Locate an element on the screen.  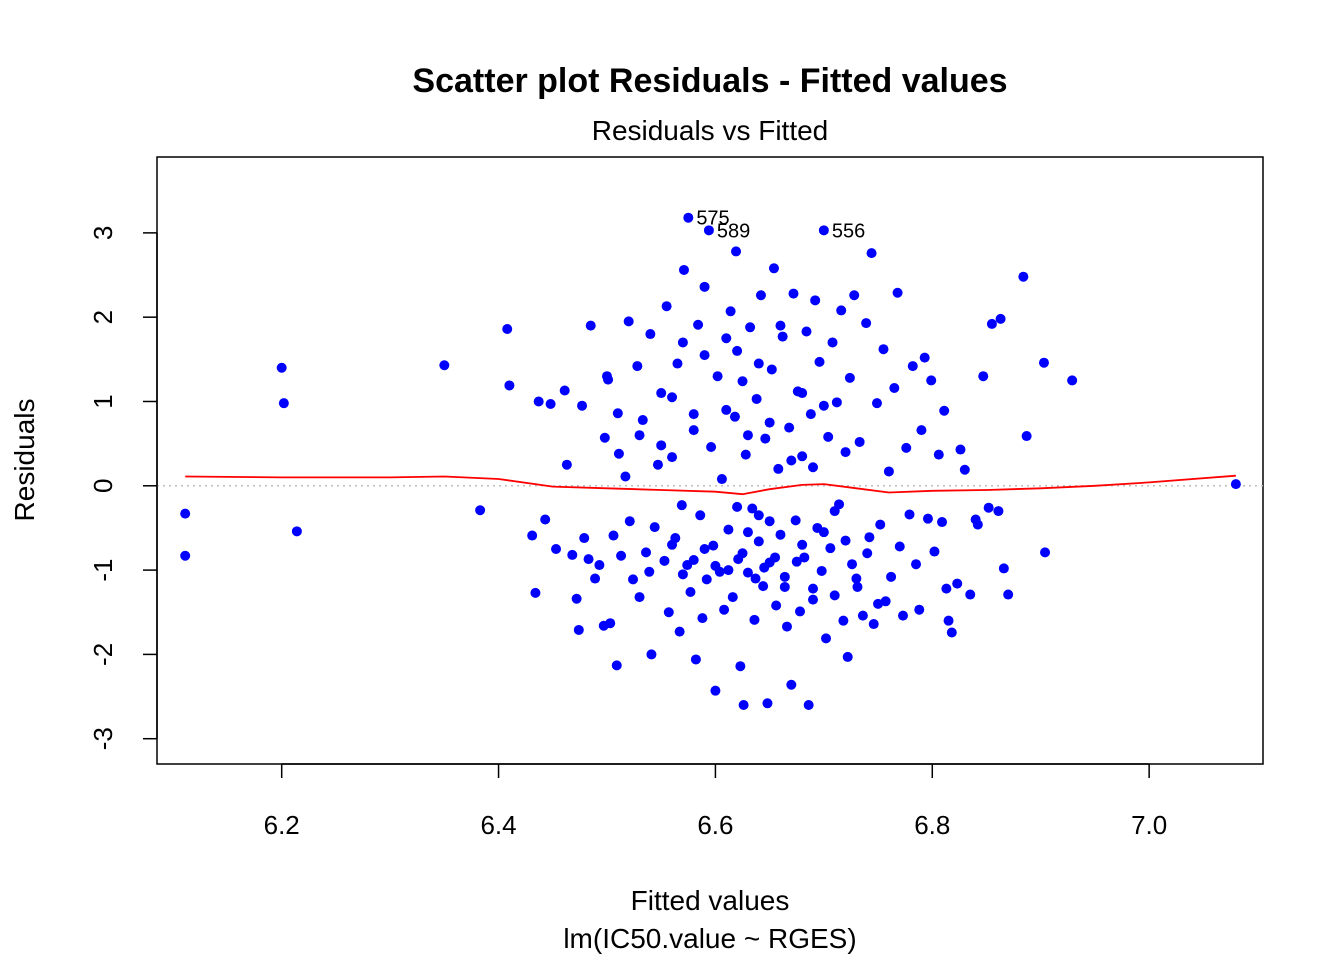
x-tick-label: 7.0 is located at coordinates (1149, 825).